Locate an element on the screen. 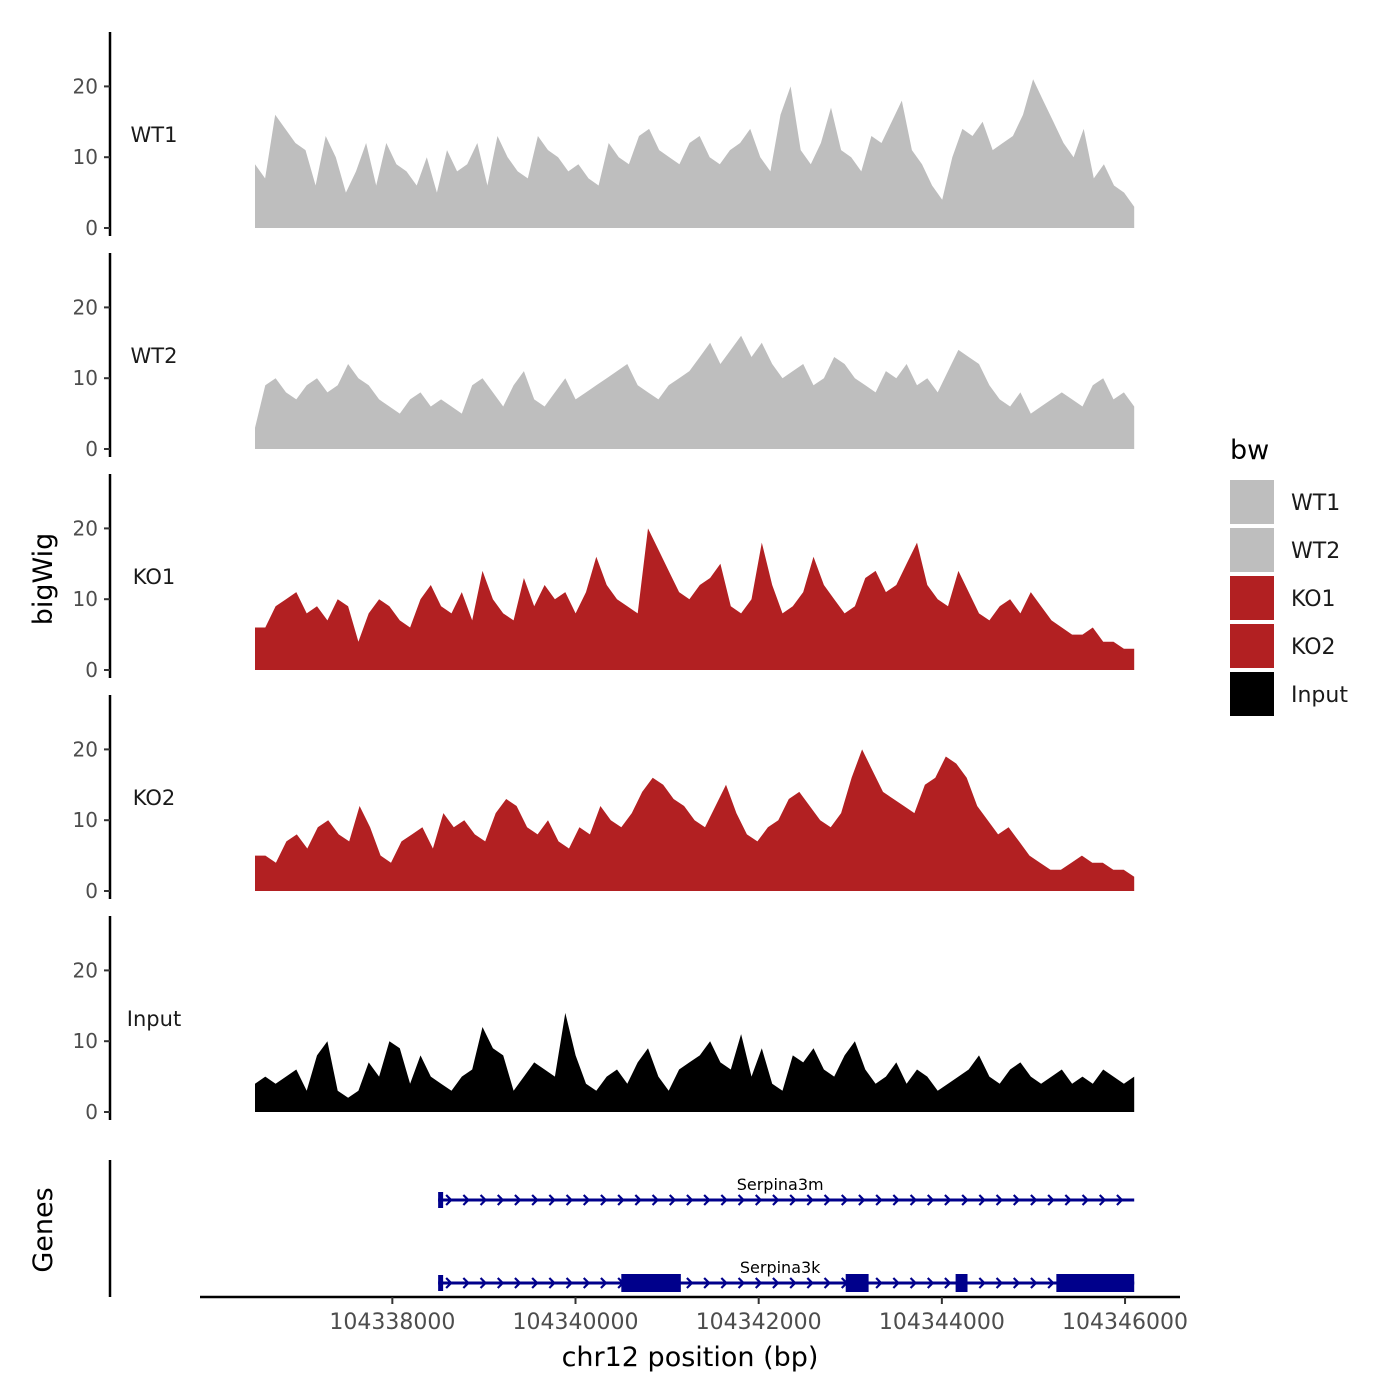  coverage-area-input is located at coordinates (695, 1062).